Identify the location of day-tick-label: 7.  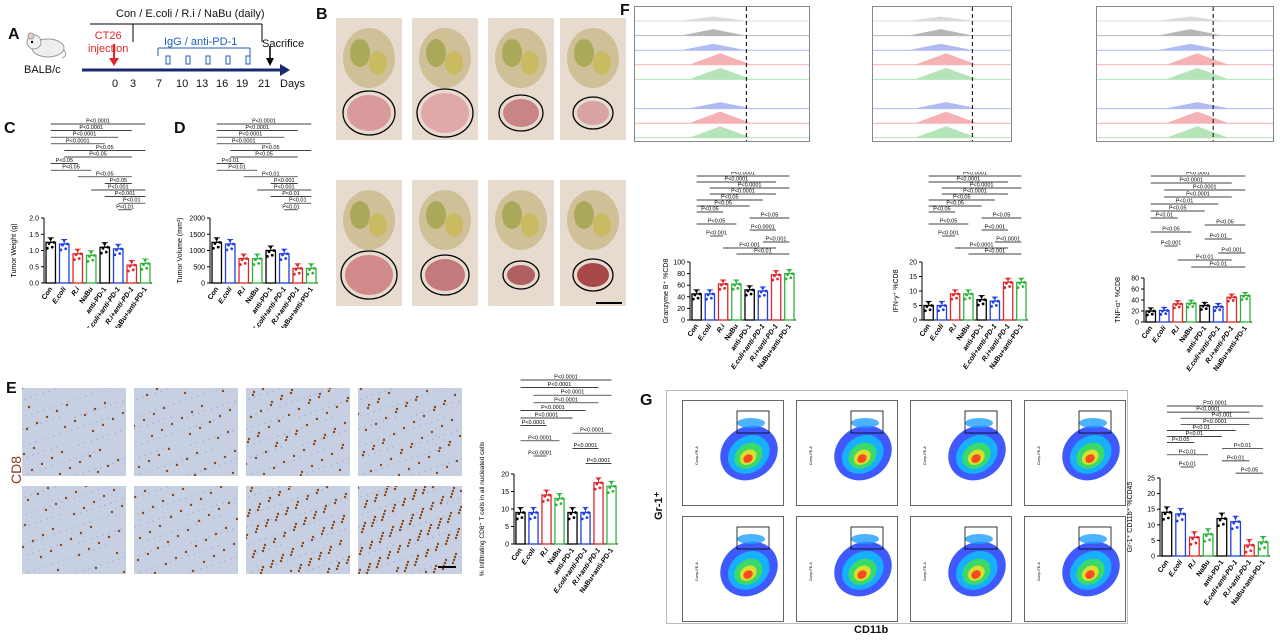
(159, 84).